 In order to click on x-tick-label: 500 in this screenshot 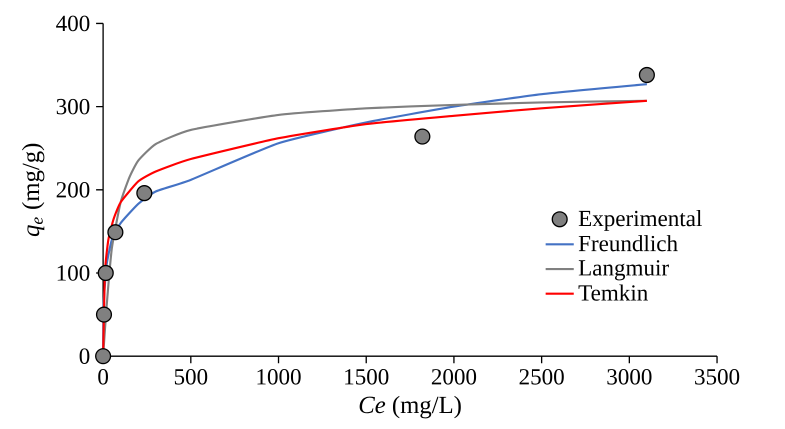, I will do `click(191, 377)`.